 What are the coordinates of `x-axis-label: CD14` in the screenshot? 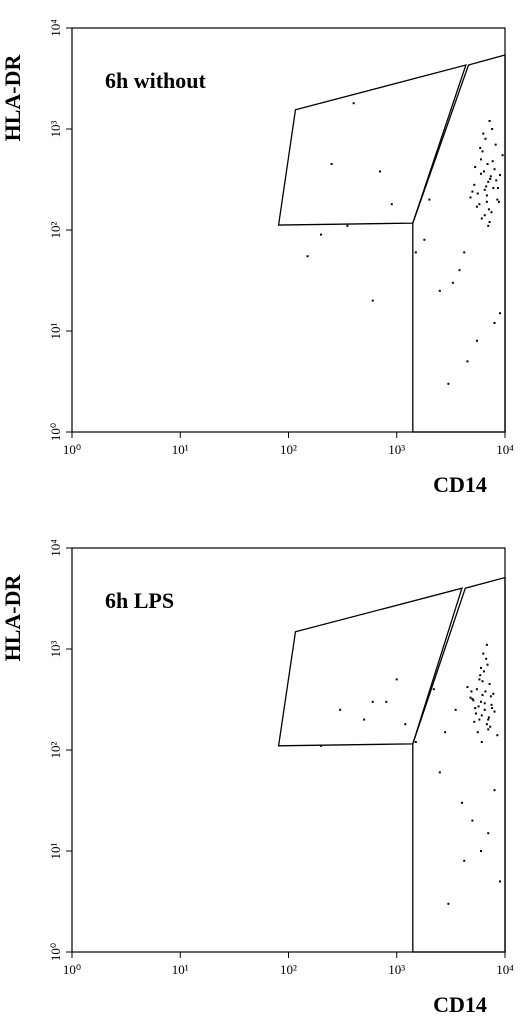 It's located at (460, 1004).